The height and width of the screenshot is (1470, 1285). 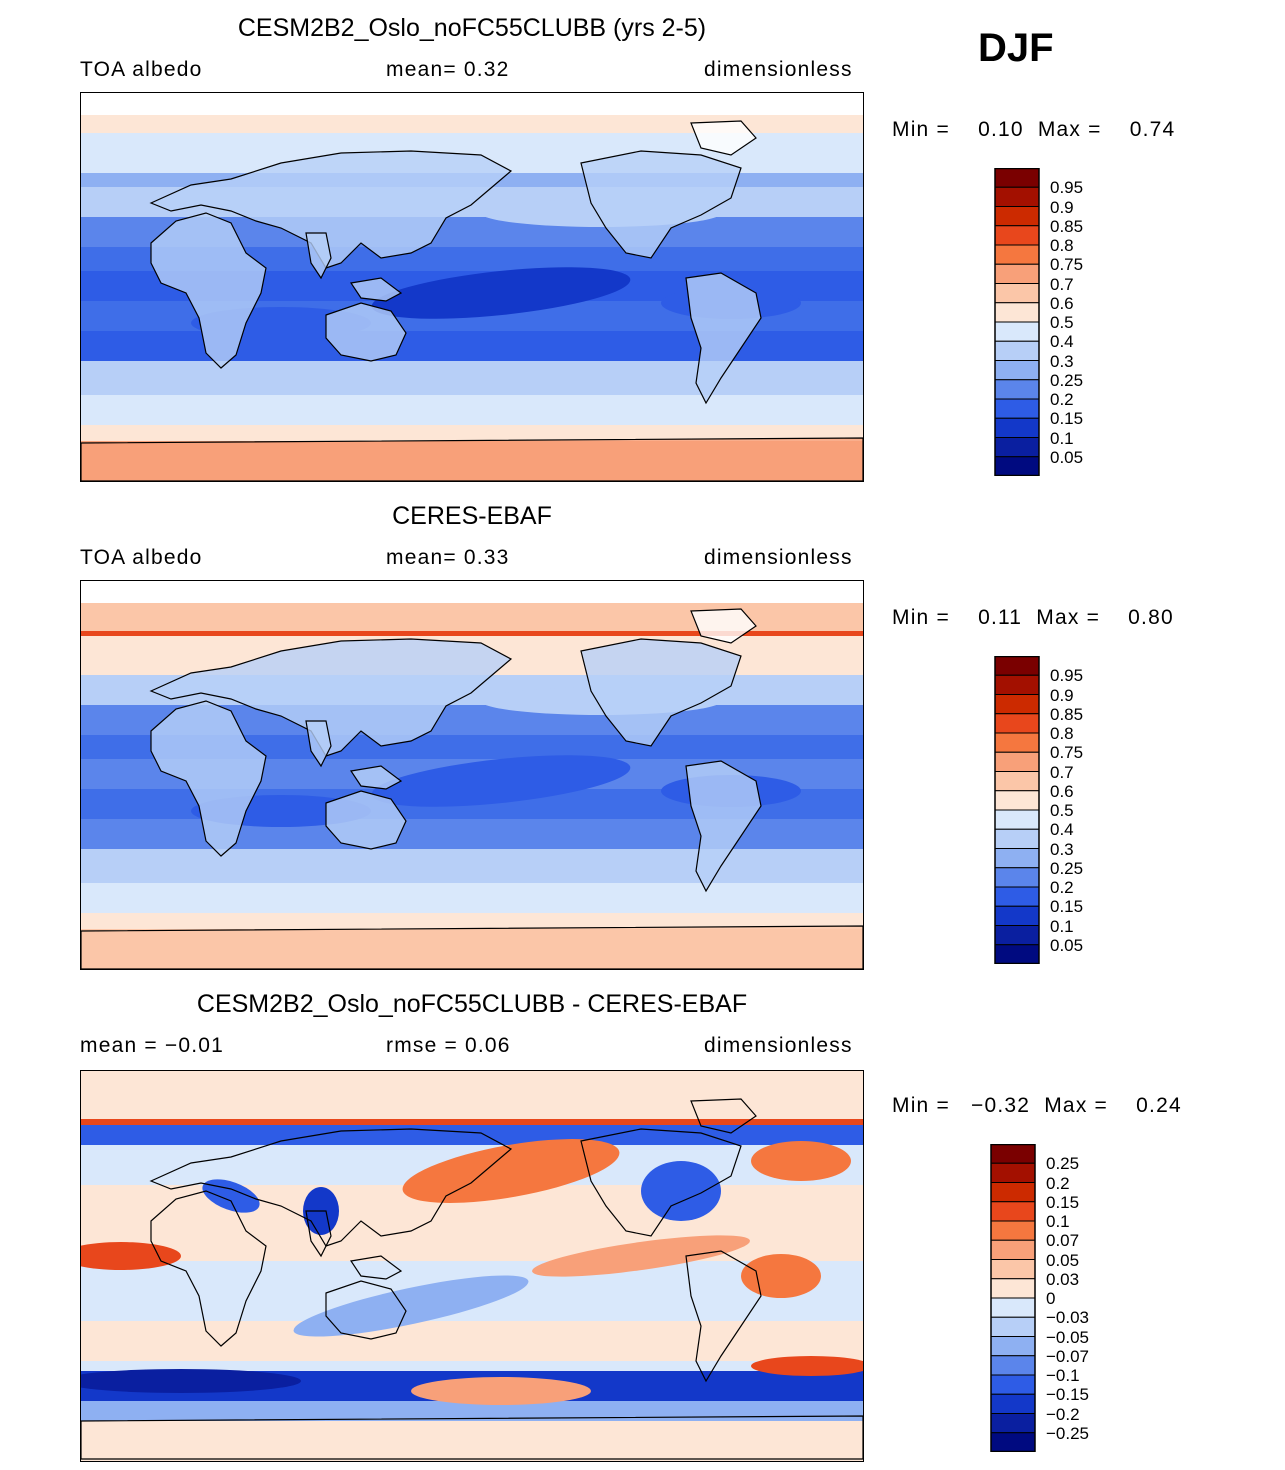 What do you see at coordinates (1051, 1298) in the screenshot?
I see `colorbar-tick-label: 0` at bounding box center [1051, 1298].